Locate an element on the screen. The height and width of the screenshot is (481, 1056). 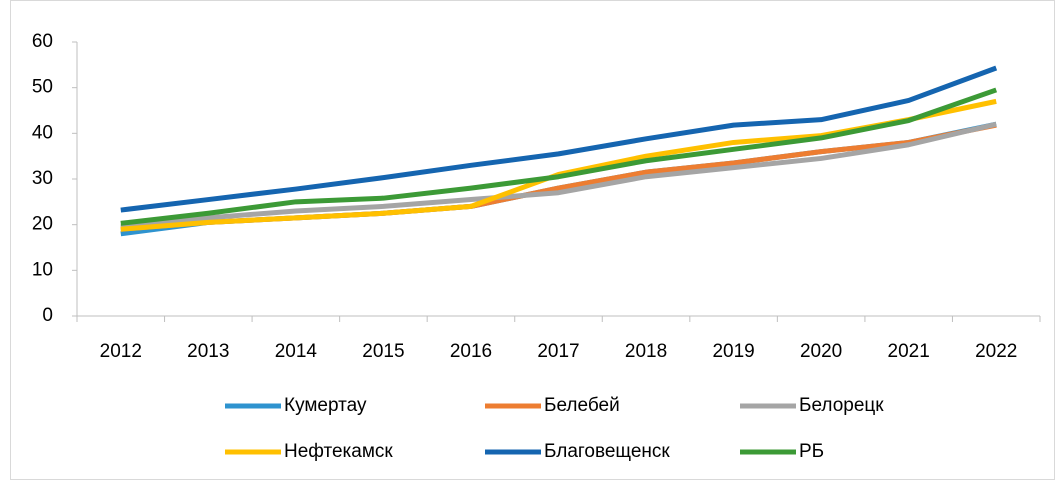
x-tick-label: 2022 is located at coordinates (996, 351).